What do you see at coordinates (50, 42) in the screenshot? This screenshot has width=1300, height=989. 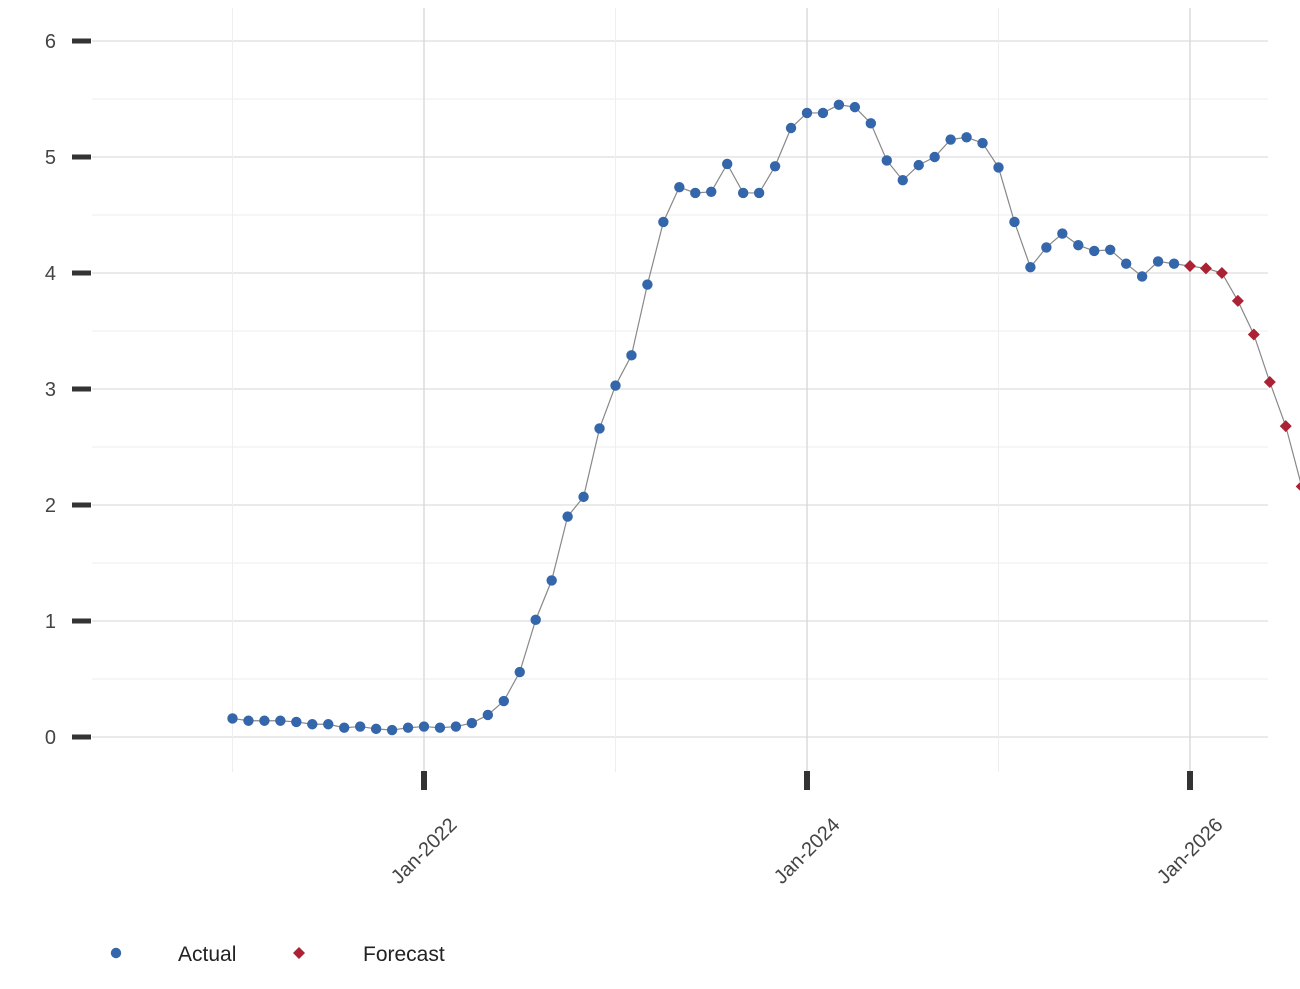 I see `y-tick-label: 6` at bounding box center [50, 42].